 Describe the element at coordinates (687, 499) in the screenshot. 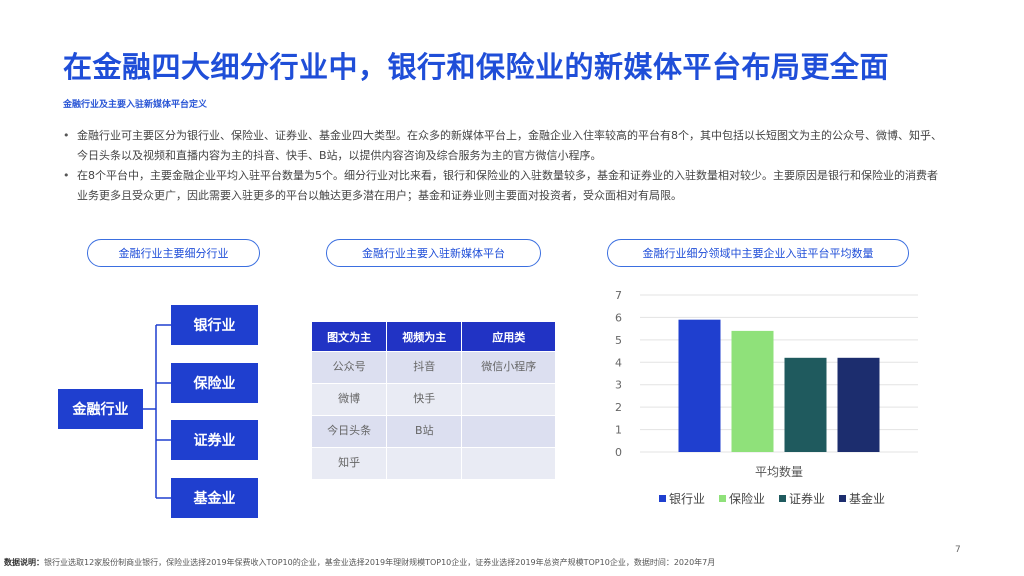

I see `legend-label: 银行业` at that location.